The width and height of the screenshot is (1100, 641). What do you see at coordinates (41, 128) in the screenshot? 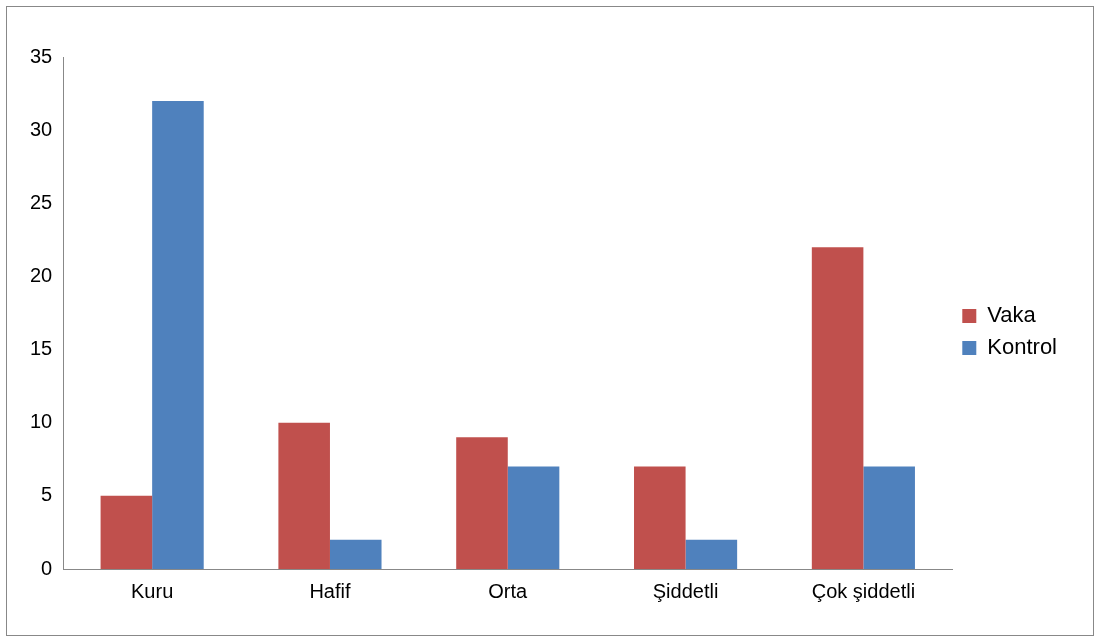
I see `y-tick-label: 30` at bounding box center [41, 128].